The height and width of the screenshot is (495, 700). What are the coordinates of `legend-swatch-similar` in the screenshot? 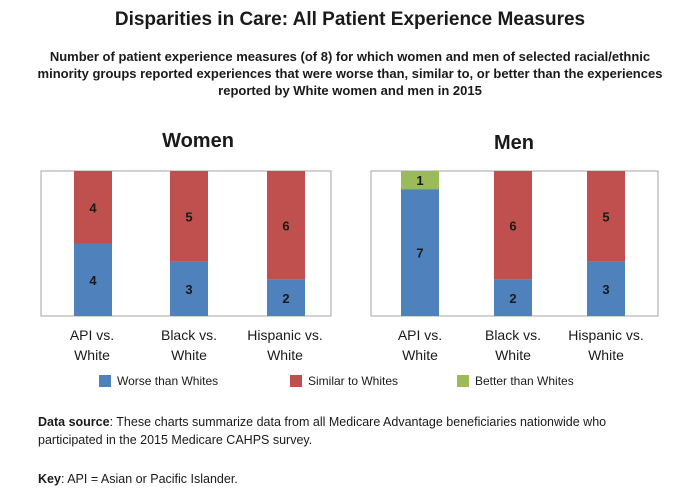 It's located at (296, 381).